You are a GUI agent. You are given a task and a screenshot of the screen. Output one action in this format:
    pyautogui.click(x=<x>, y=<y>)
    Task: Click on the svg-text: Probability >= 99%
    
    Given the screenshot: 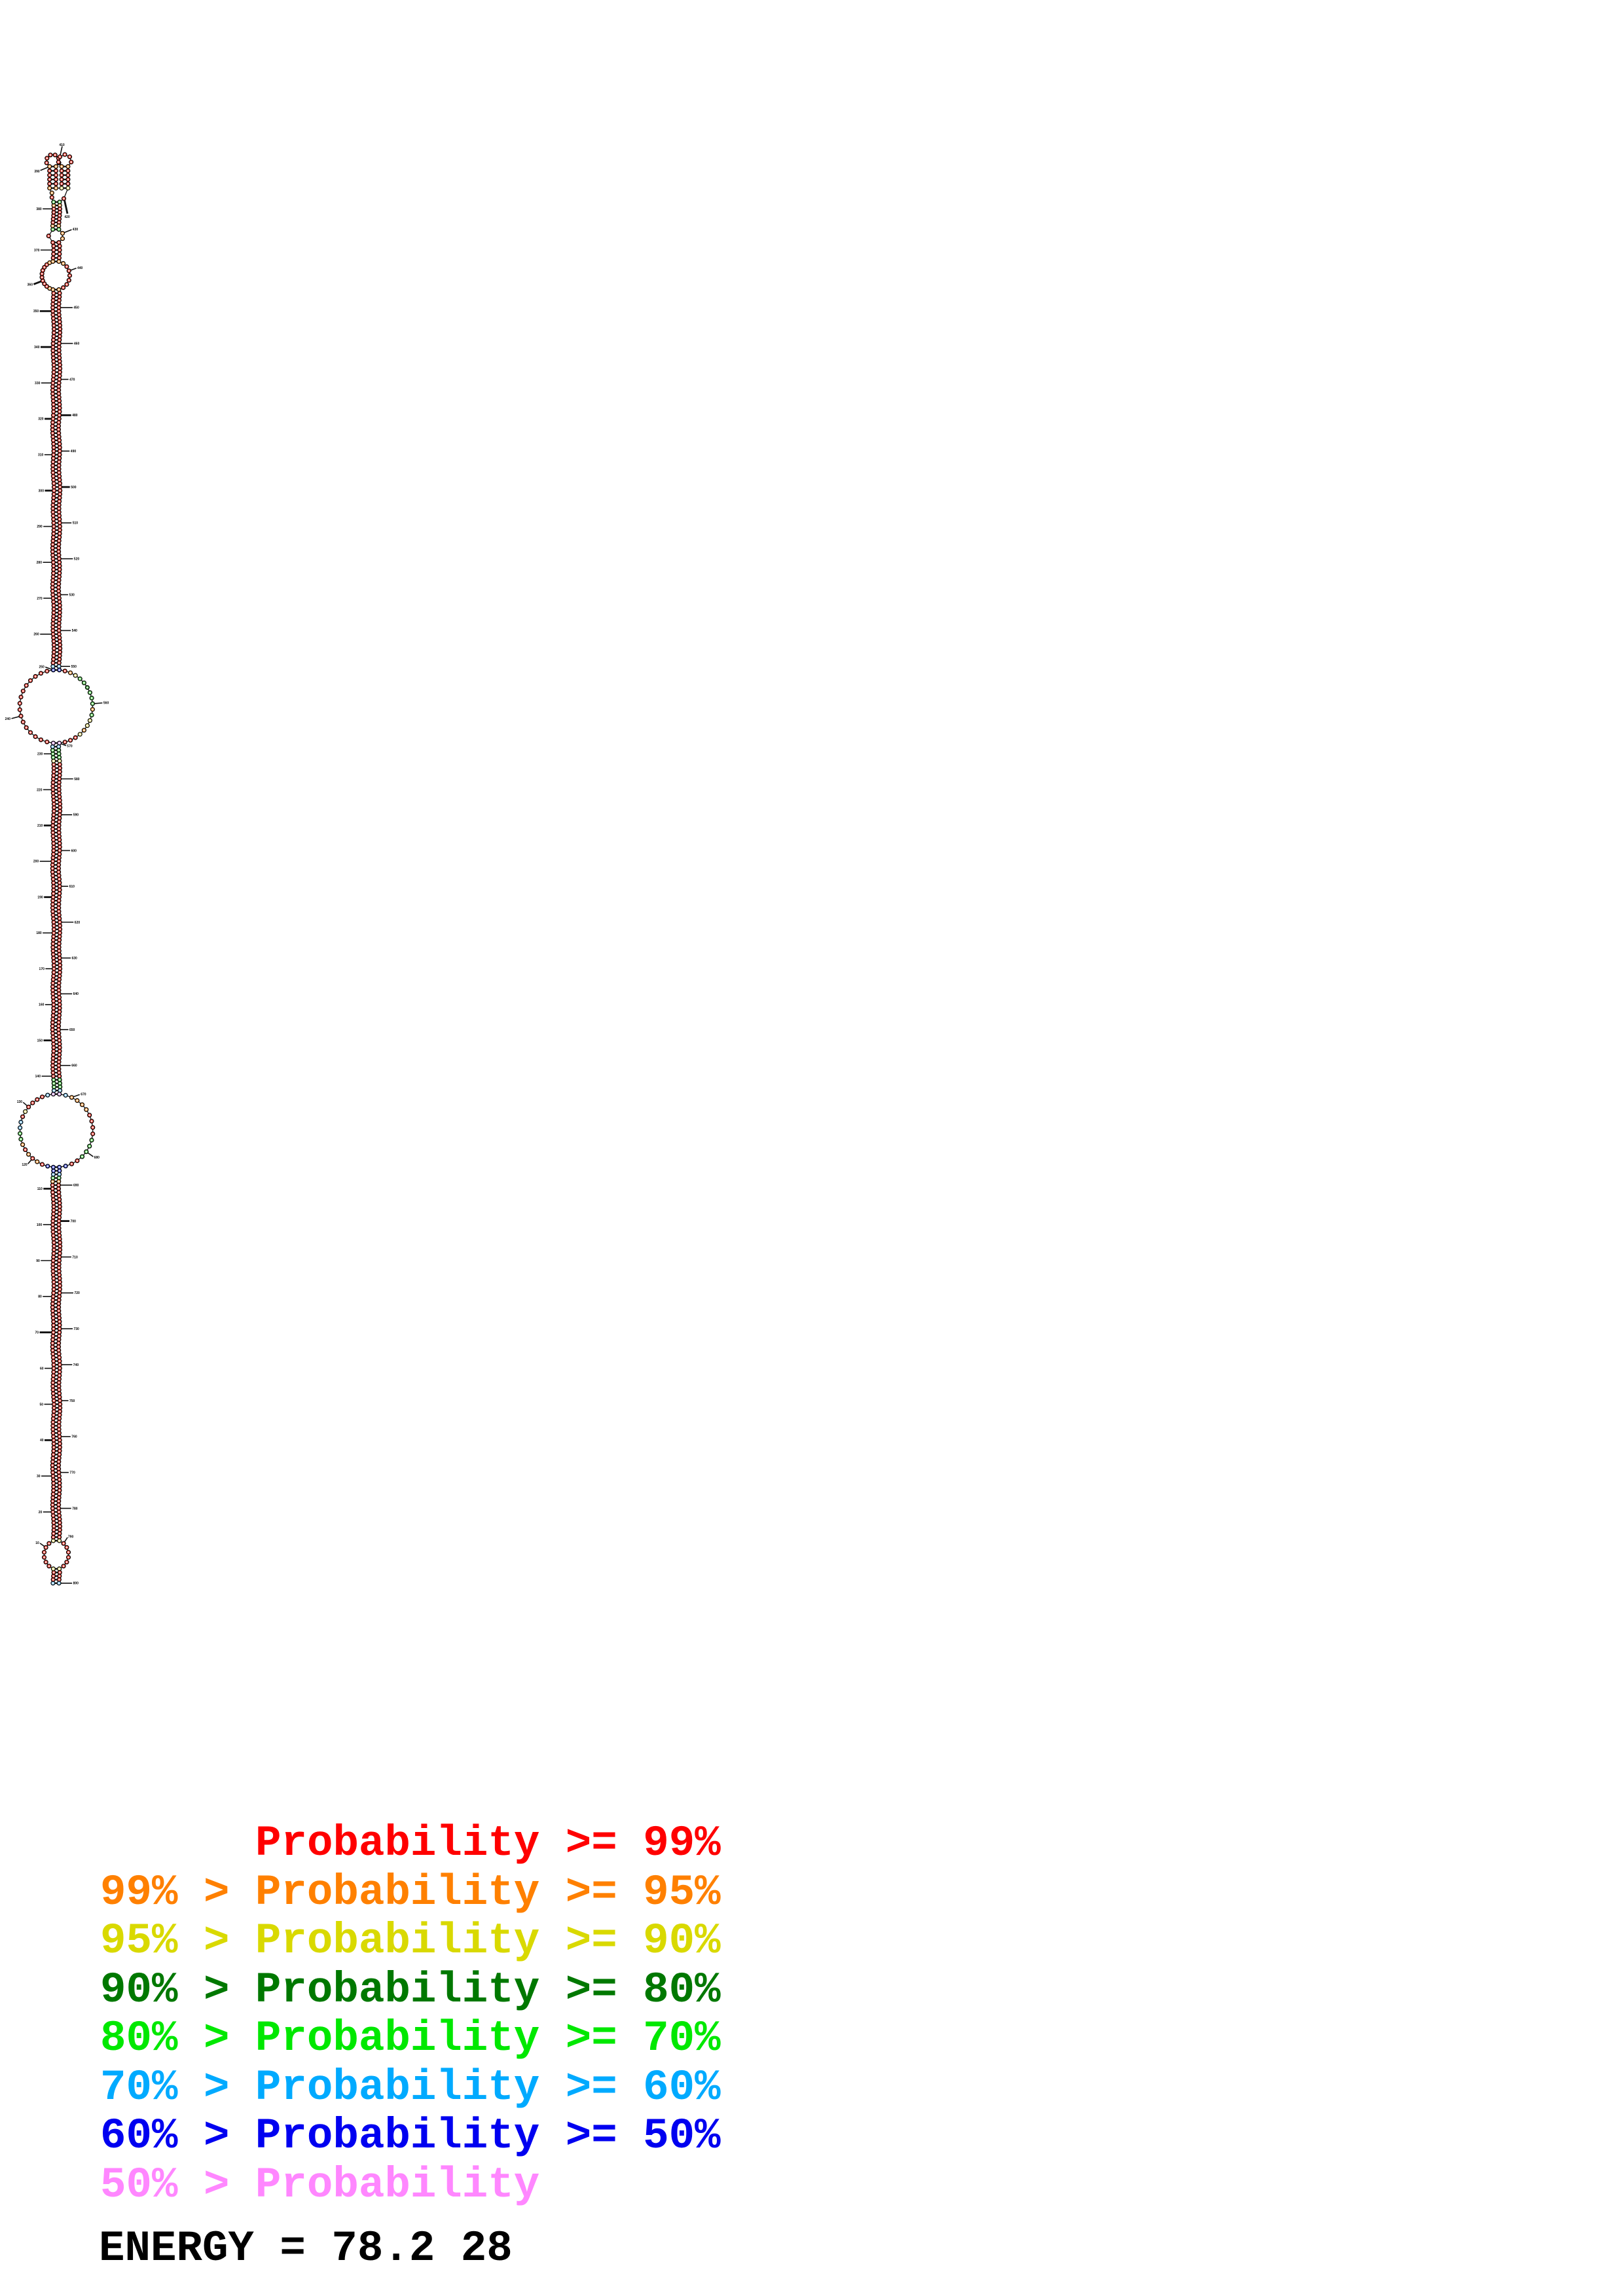 What is the action you would take?
    pyautogui.click(x=488, y=1843)
    